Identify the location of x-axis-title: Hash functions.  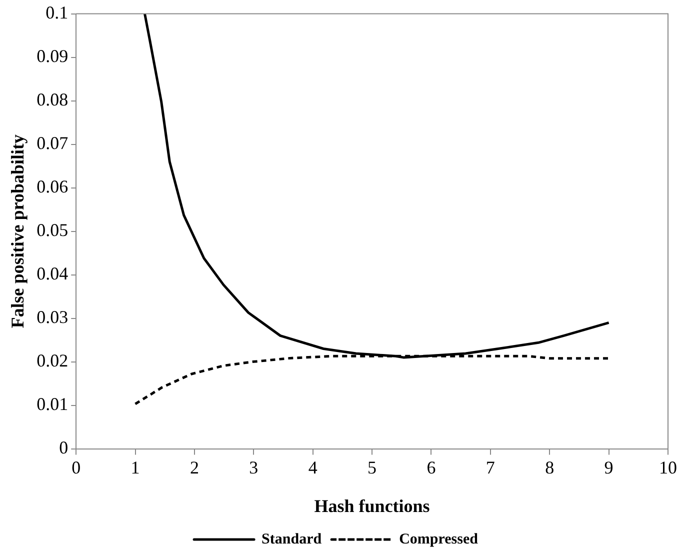
(372, 506).